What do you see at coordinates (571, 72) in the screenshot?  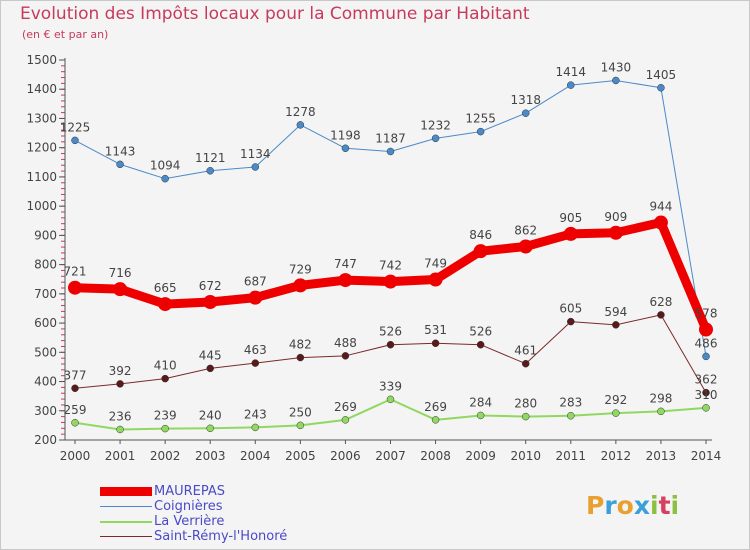 I see `data-label-coigni-res: 1414` at bounding box center [571, 72].